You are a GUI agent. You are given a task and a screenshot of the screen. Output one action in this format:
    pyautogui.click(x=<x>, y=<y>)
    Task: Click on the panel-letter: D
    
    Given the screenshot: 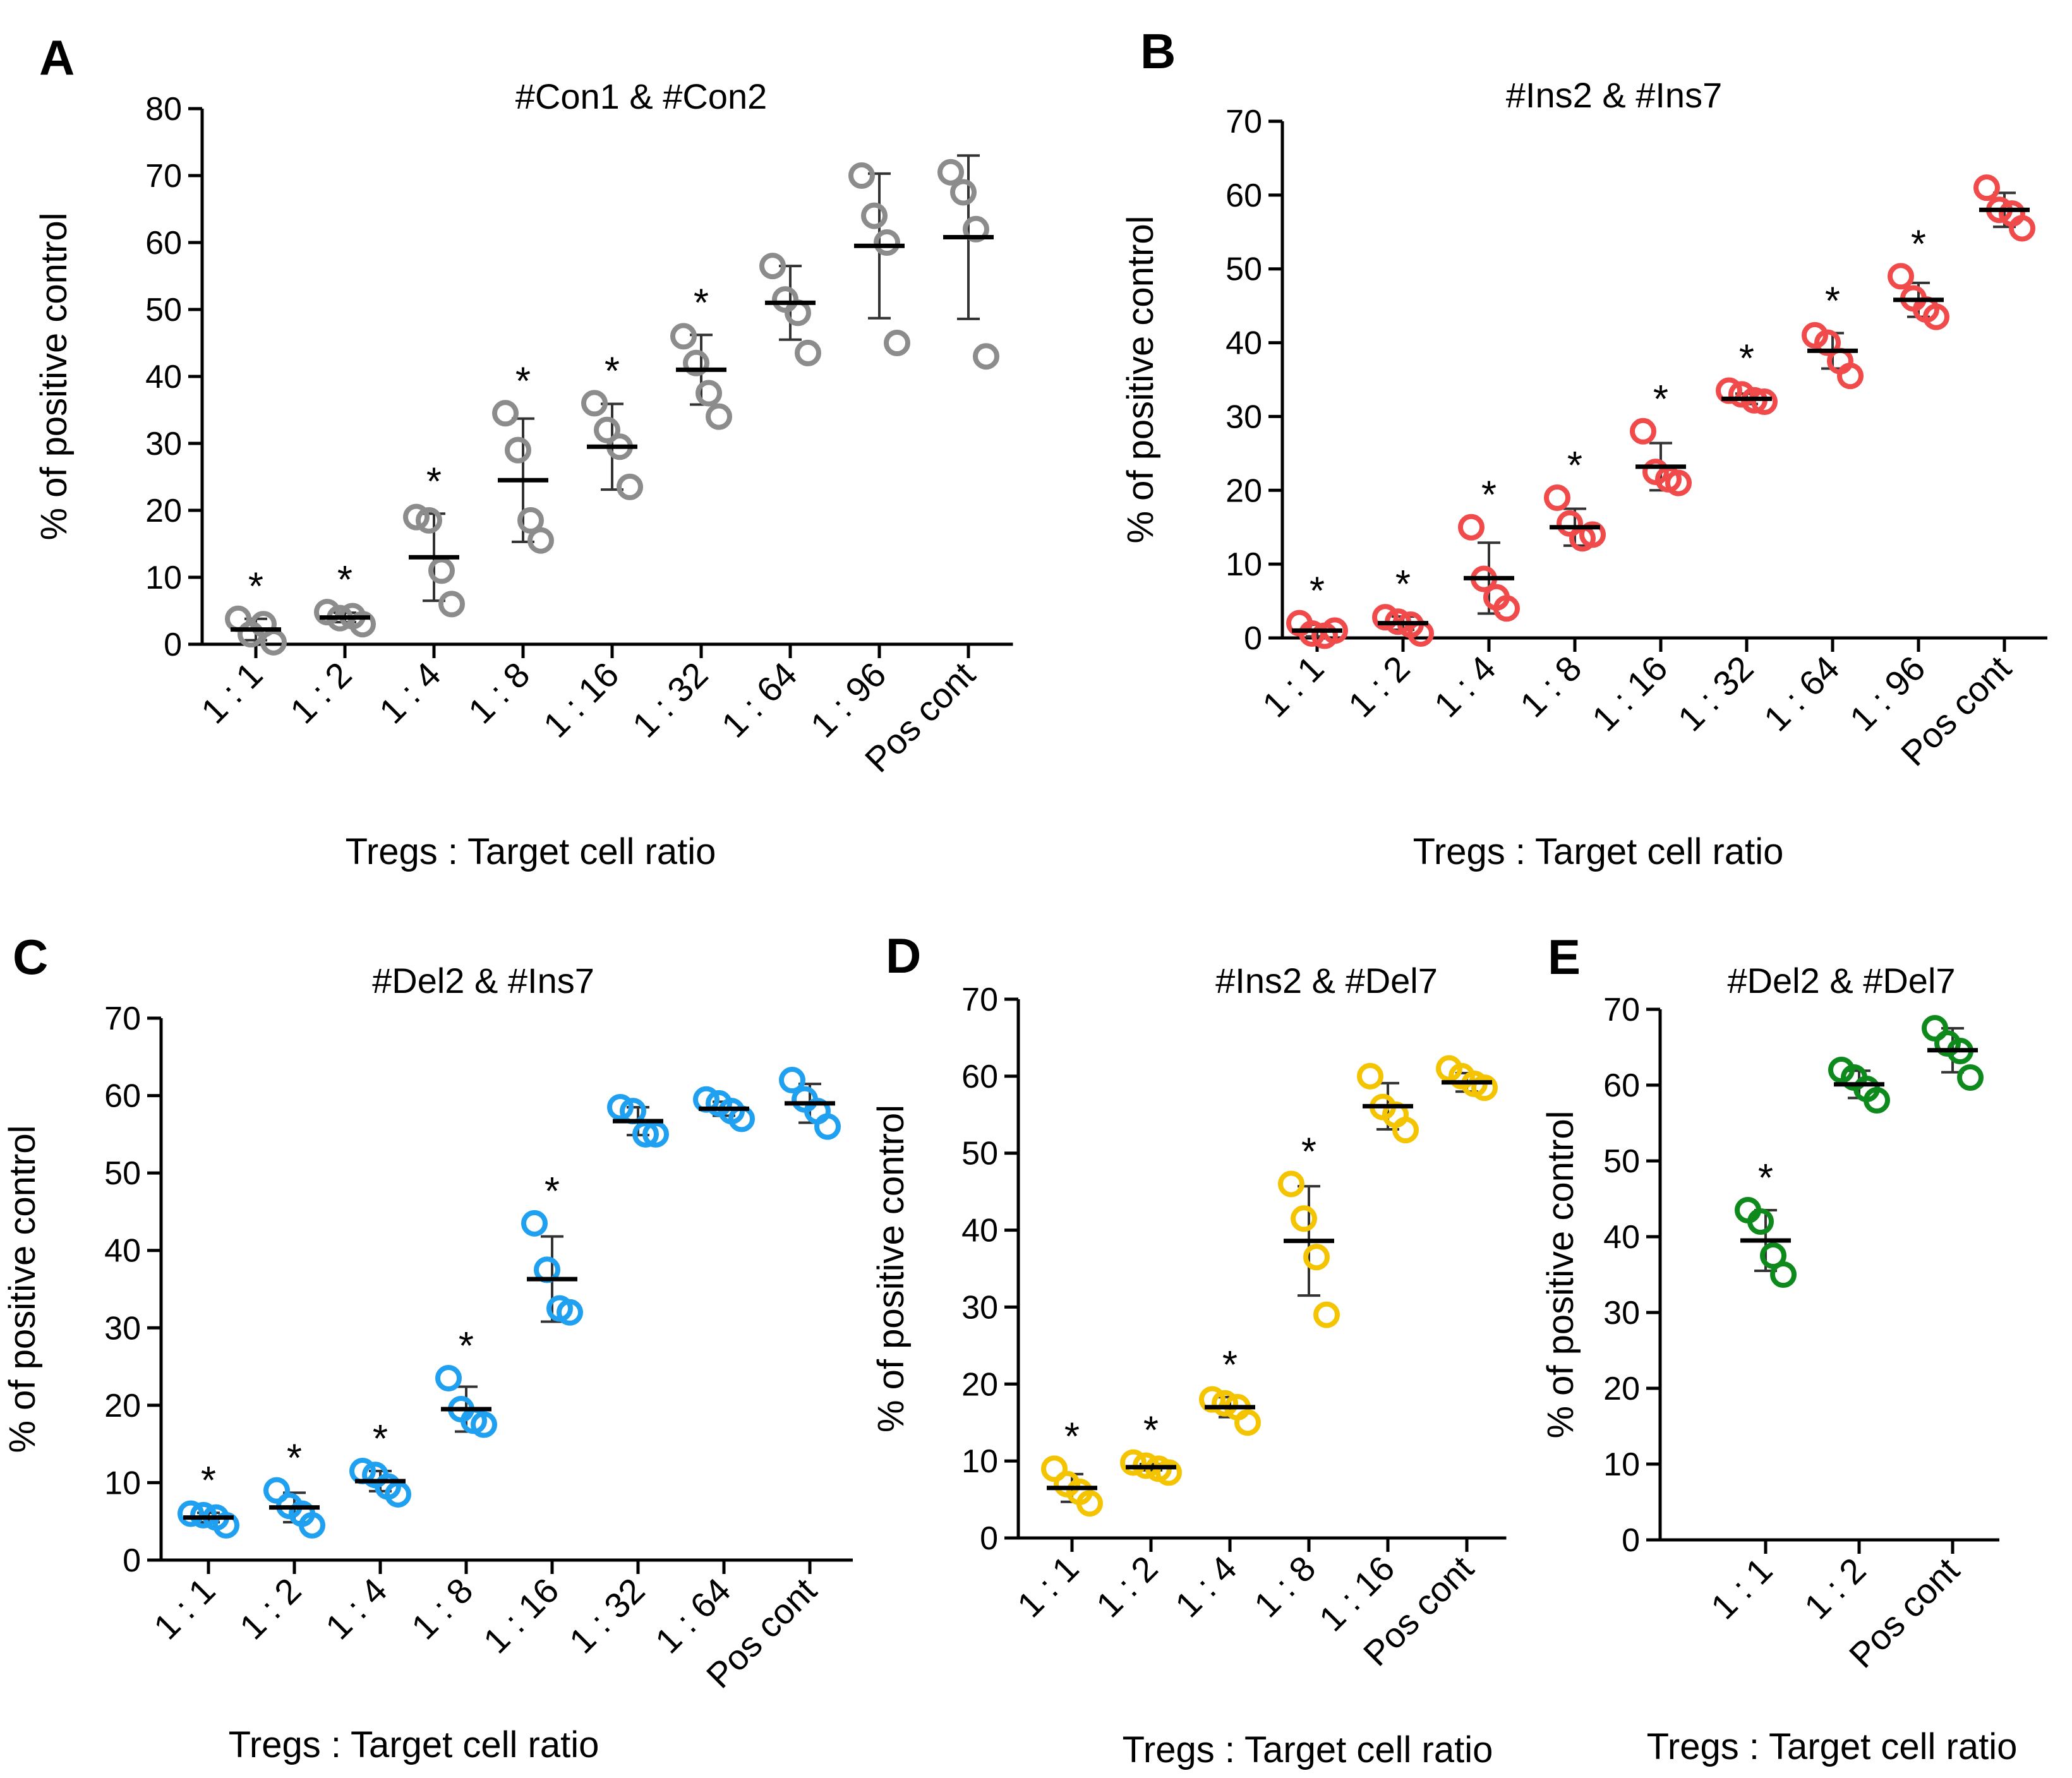 What is the action you would take?
    pyautogui.click(x=903, y=955)
    